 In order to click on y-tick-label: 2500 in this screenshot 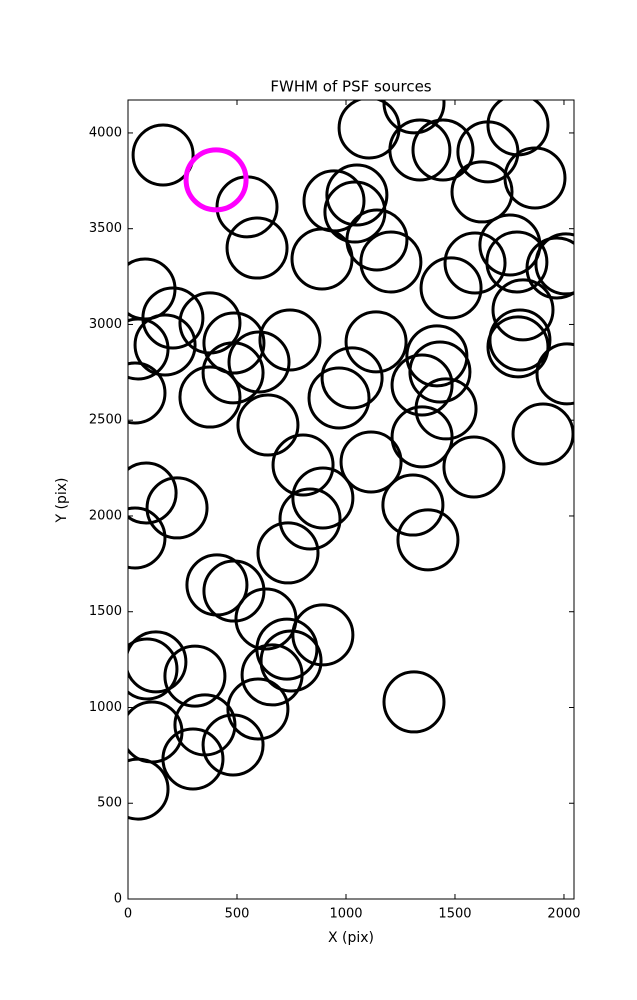, I will do `click(105, 420)`.